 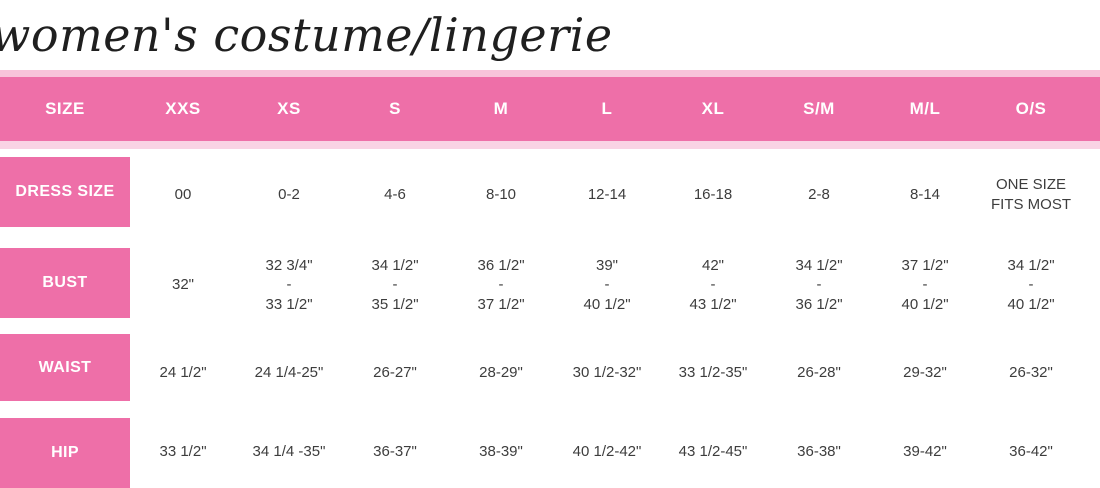 I want to click on table-cell: ONE SIZE FITS MOST, so click(x=1031, y=194).